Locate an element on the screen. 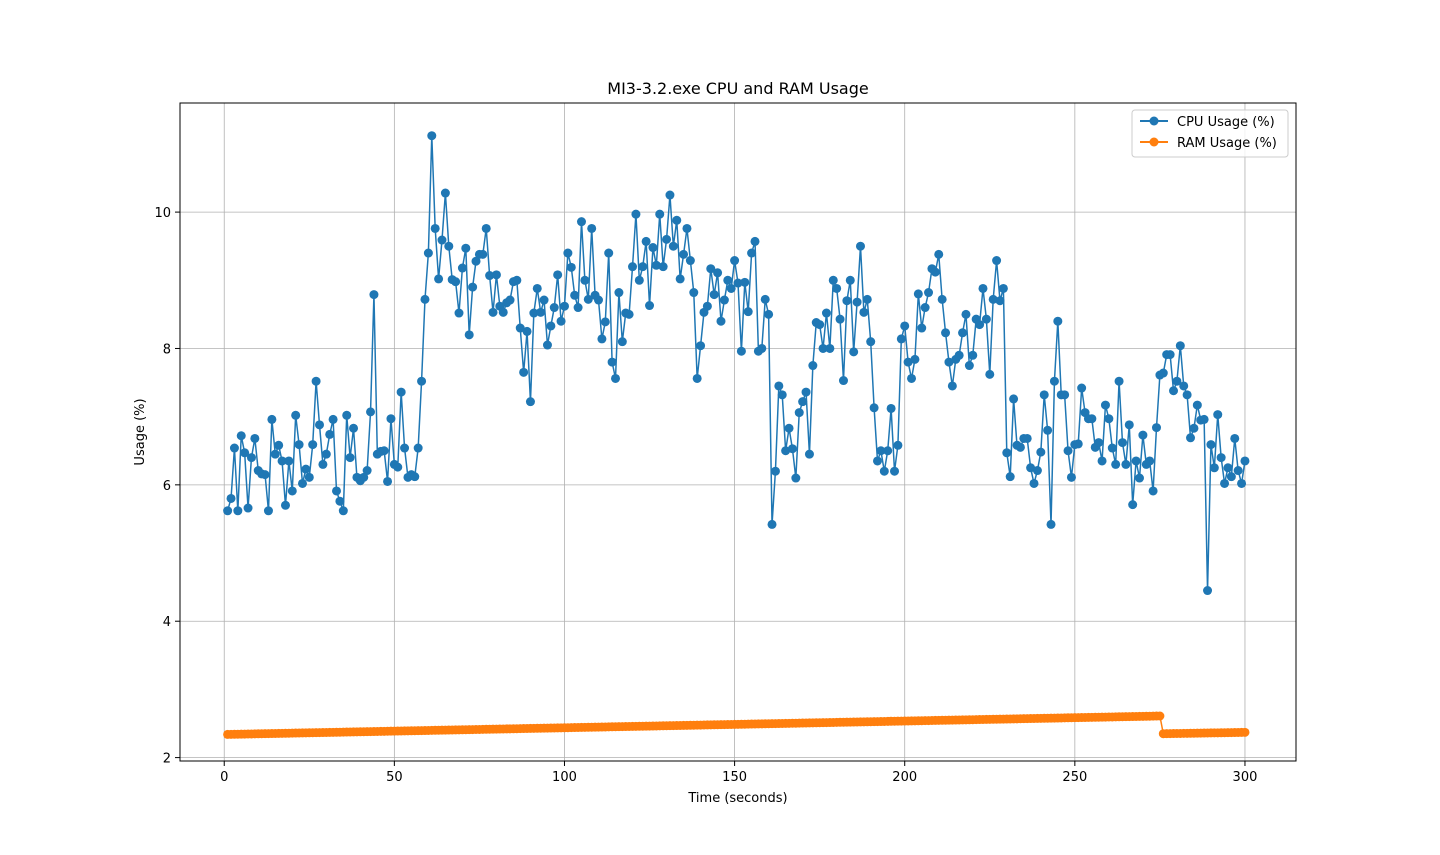  ram-point is located at coordinates (1245, 732).